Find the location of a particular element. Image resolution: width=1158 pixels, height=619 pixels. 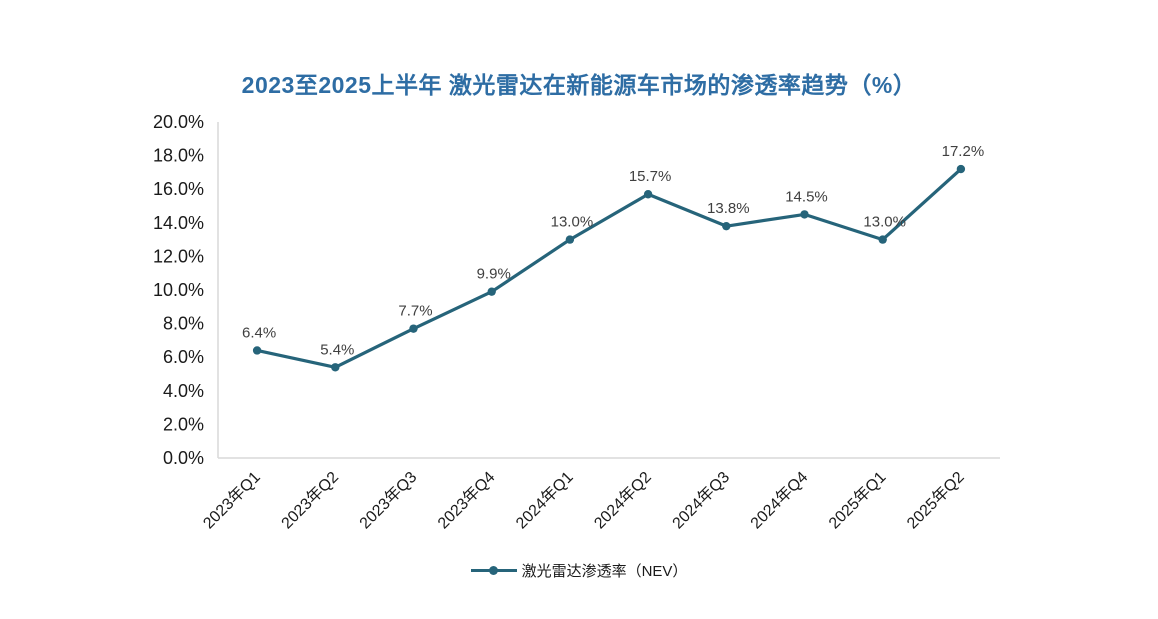

legend-line-marker is located at coordinates (493, 570).